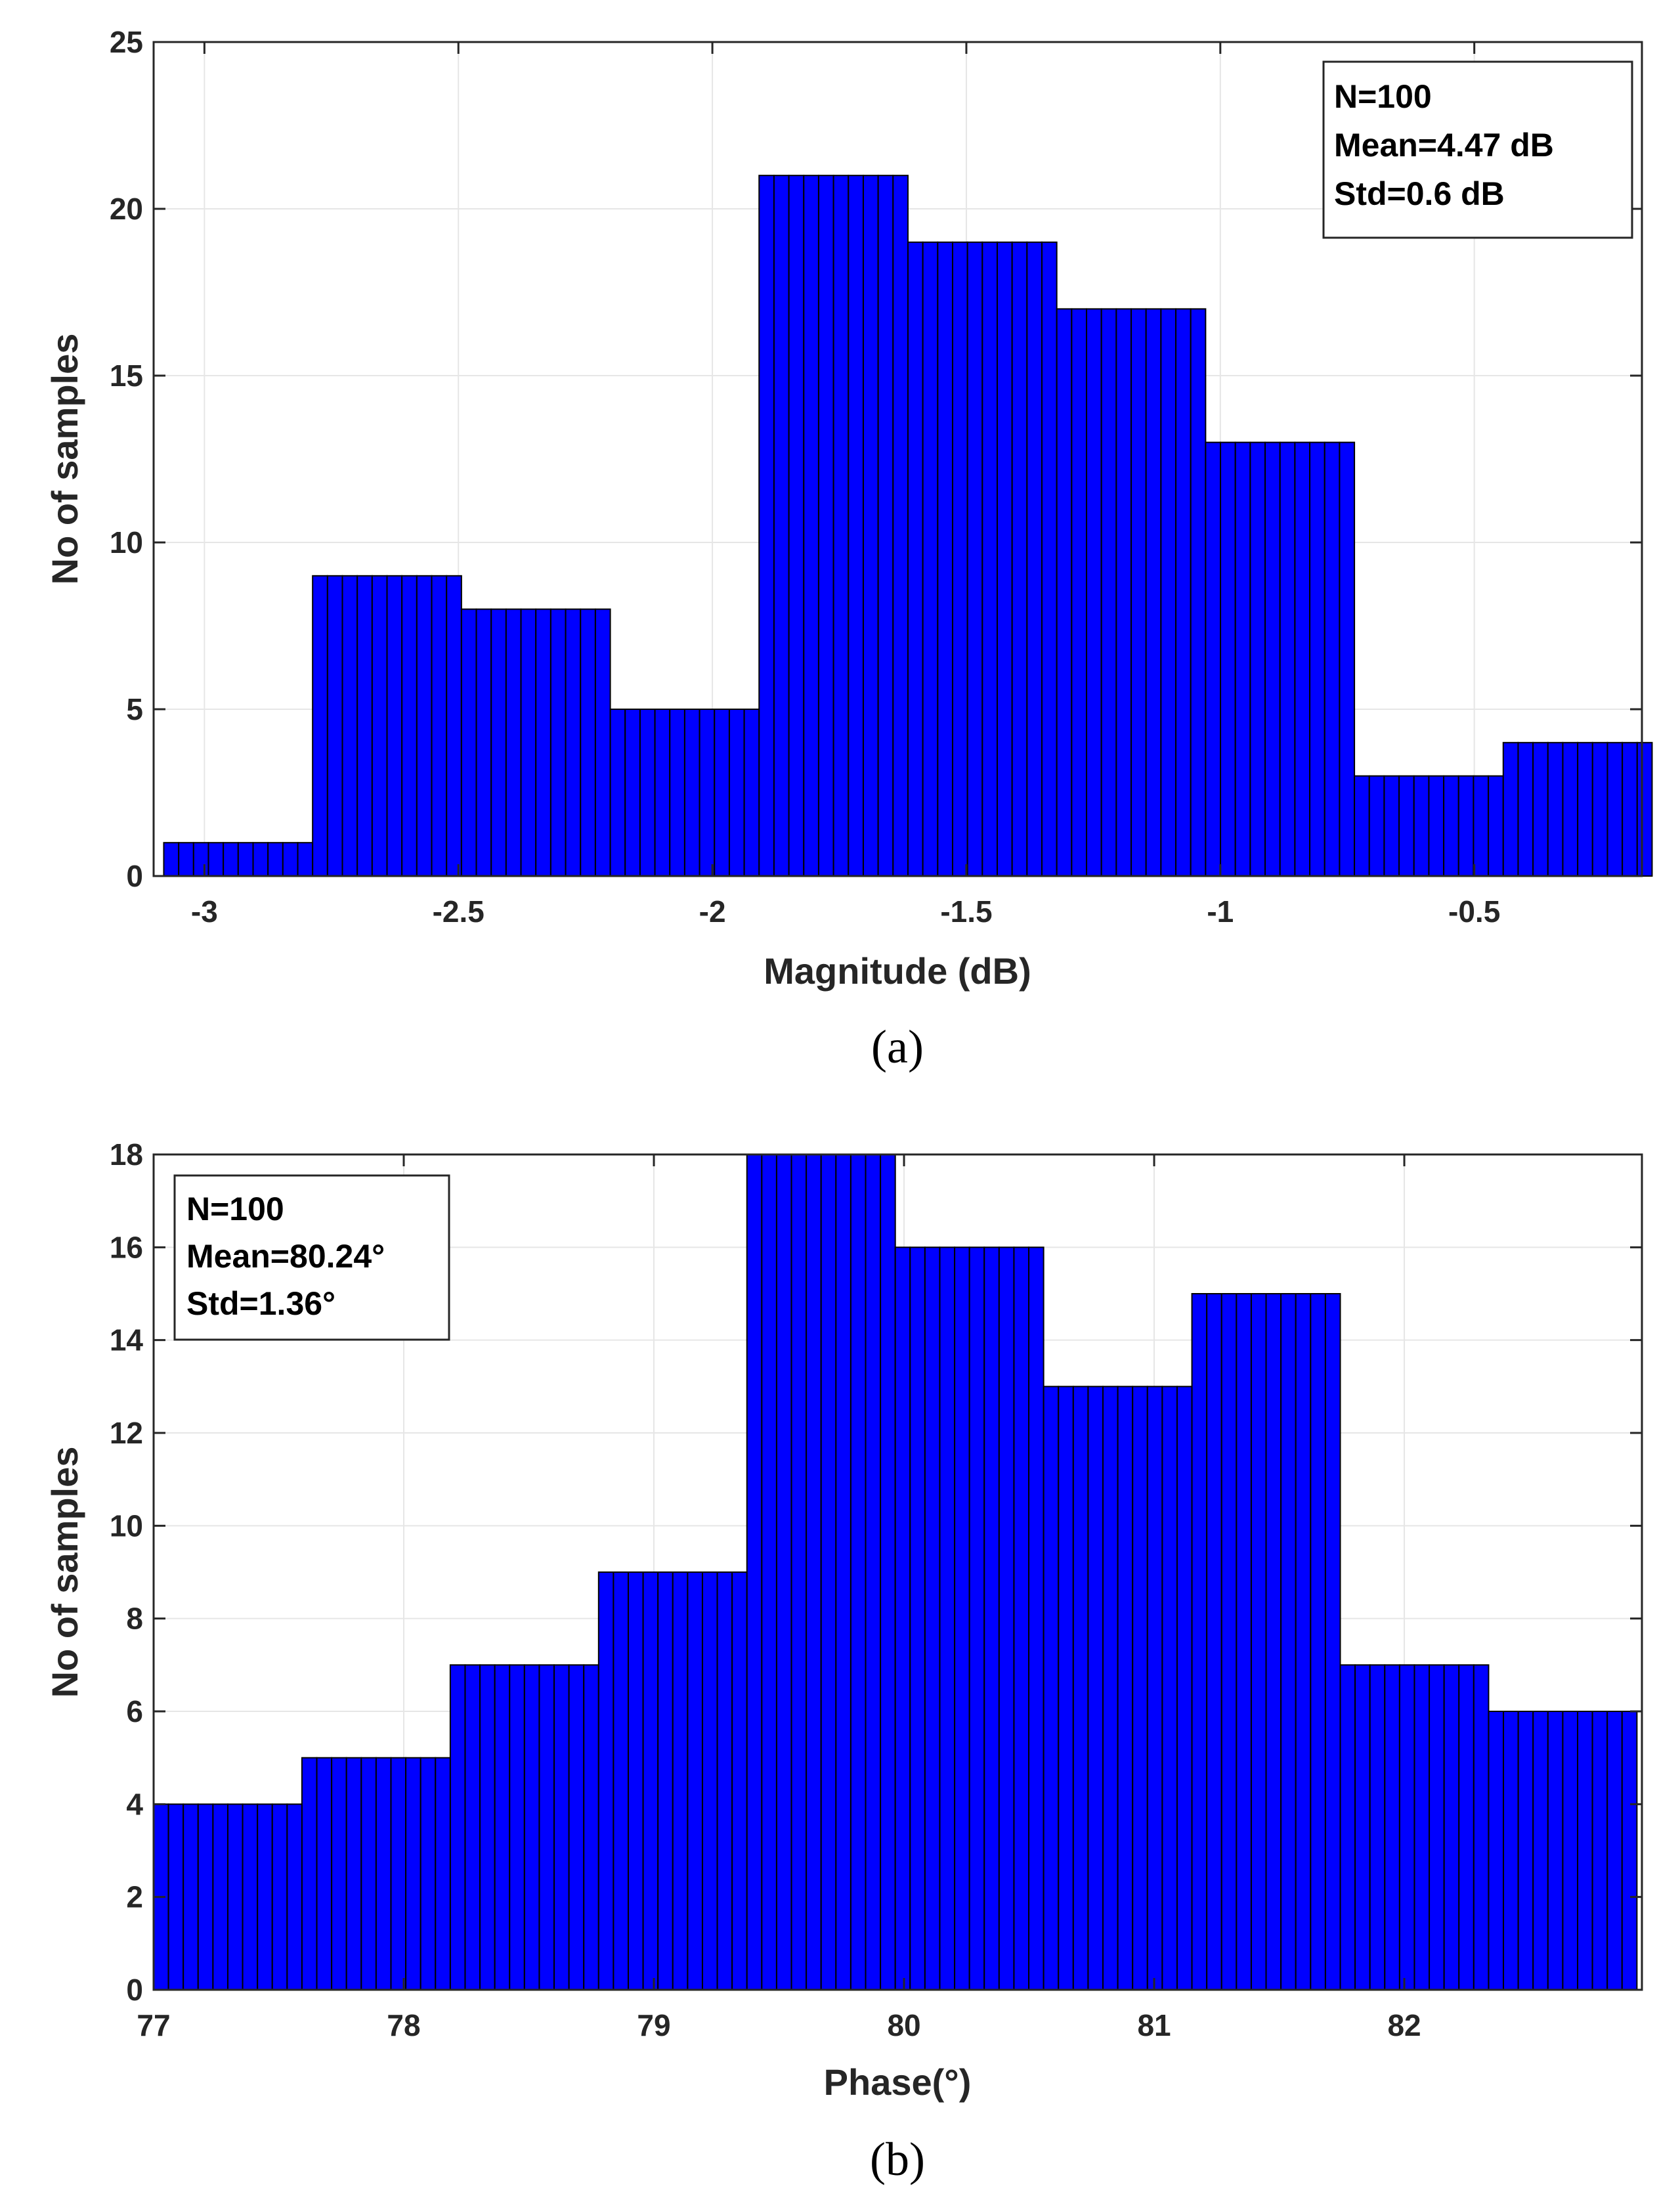  Describe the element at coordinates (1154, 2025) in the screenshot. I see `x-tick-label: 81` at that location.